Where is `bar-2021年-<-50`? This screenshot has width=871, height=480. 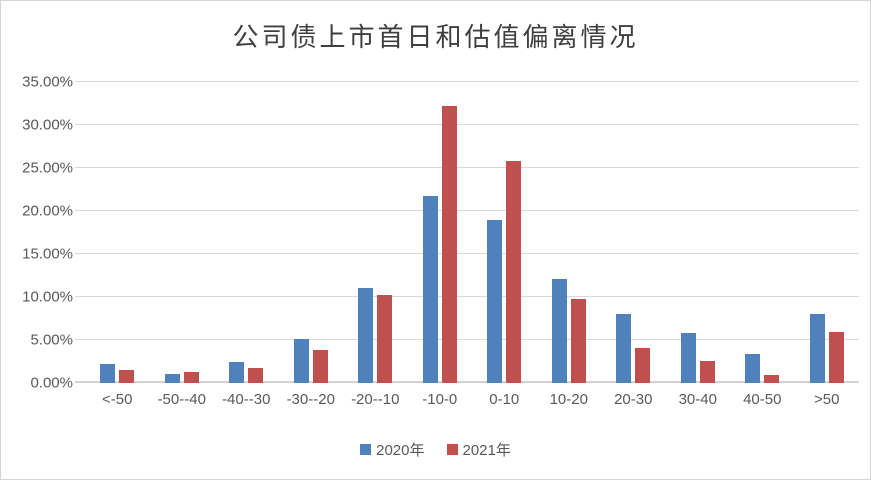 bar-2021年-<-50 is located at coordinates (127, 376).